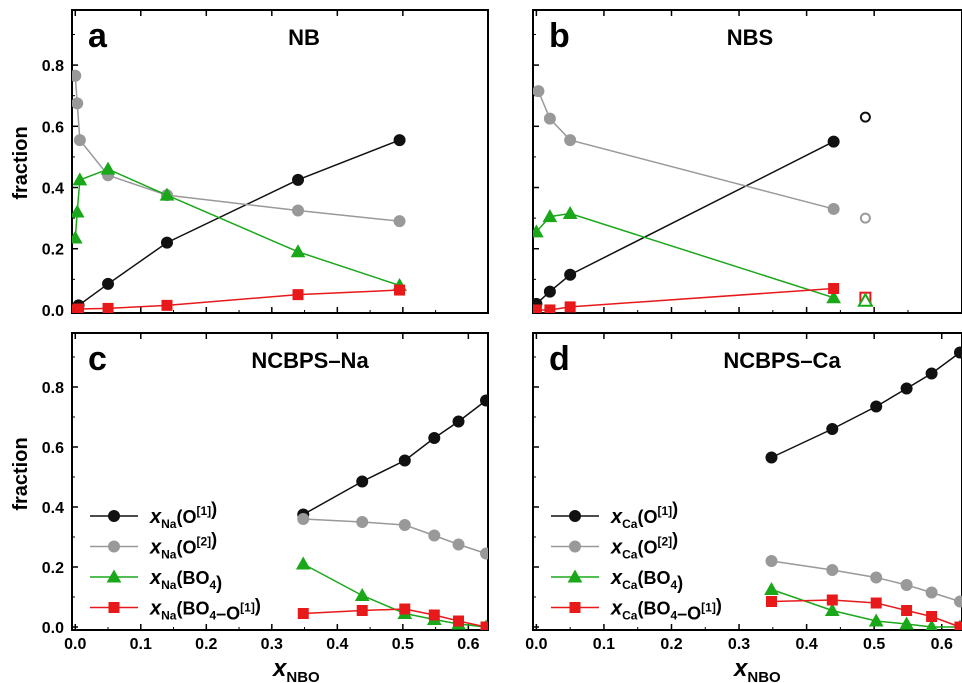 The width and height of the screenshot is (962, 683). What do you see at coordinates (206, 644) in the screenshot?
I see `x-tick-label: 0.2` at bounding box center [206, 644].